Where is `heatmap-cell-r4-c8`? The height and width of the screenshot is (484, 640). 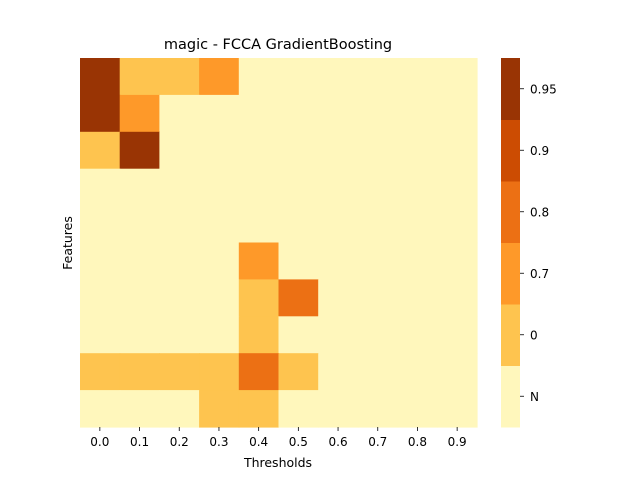
heatmap-cell-r4-c8 is located at coordinates (417, 224).